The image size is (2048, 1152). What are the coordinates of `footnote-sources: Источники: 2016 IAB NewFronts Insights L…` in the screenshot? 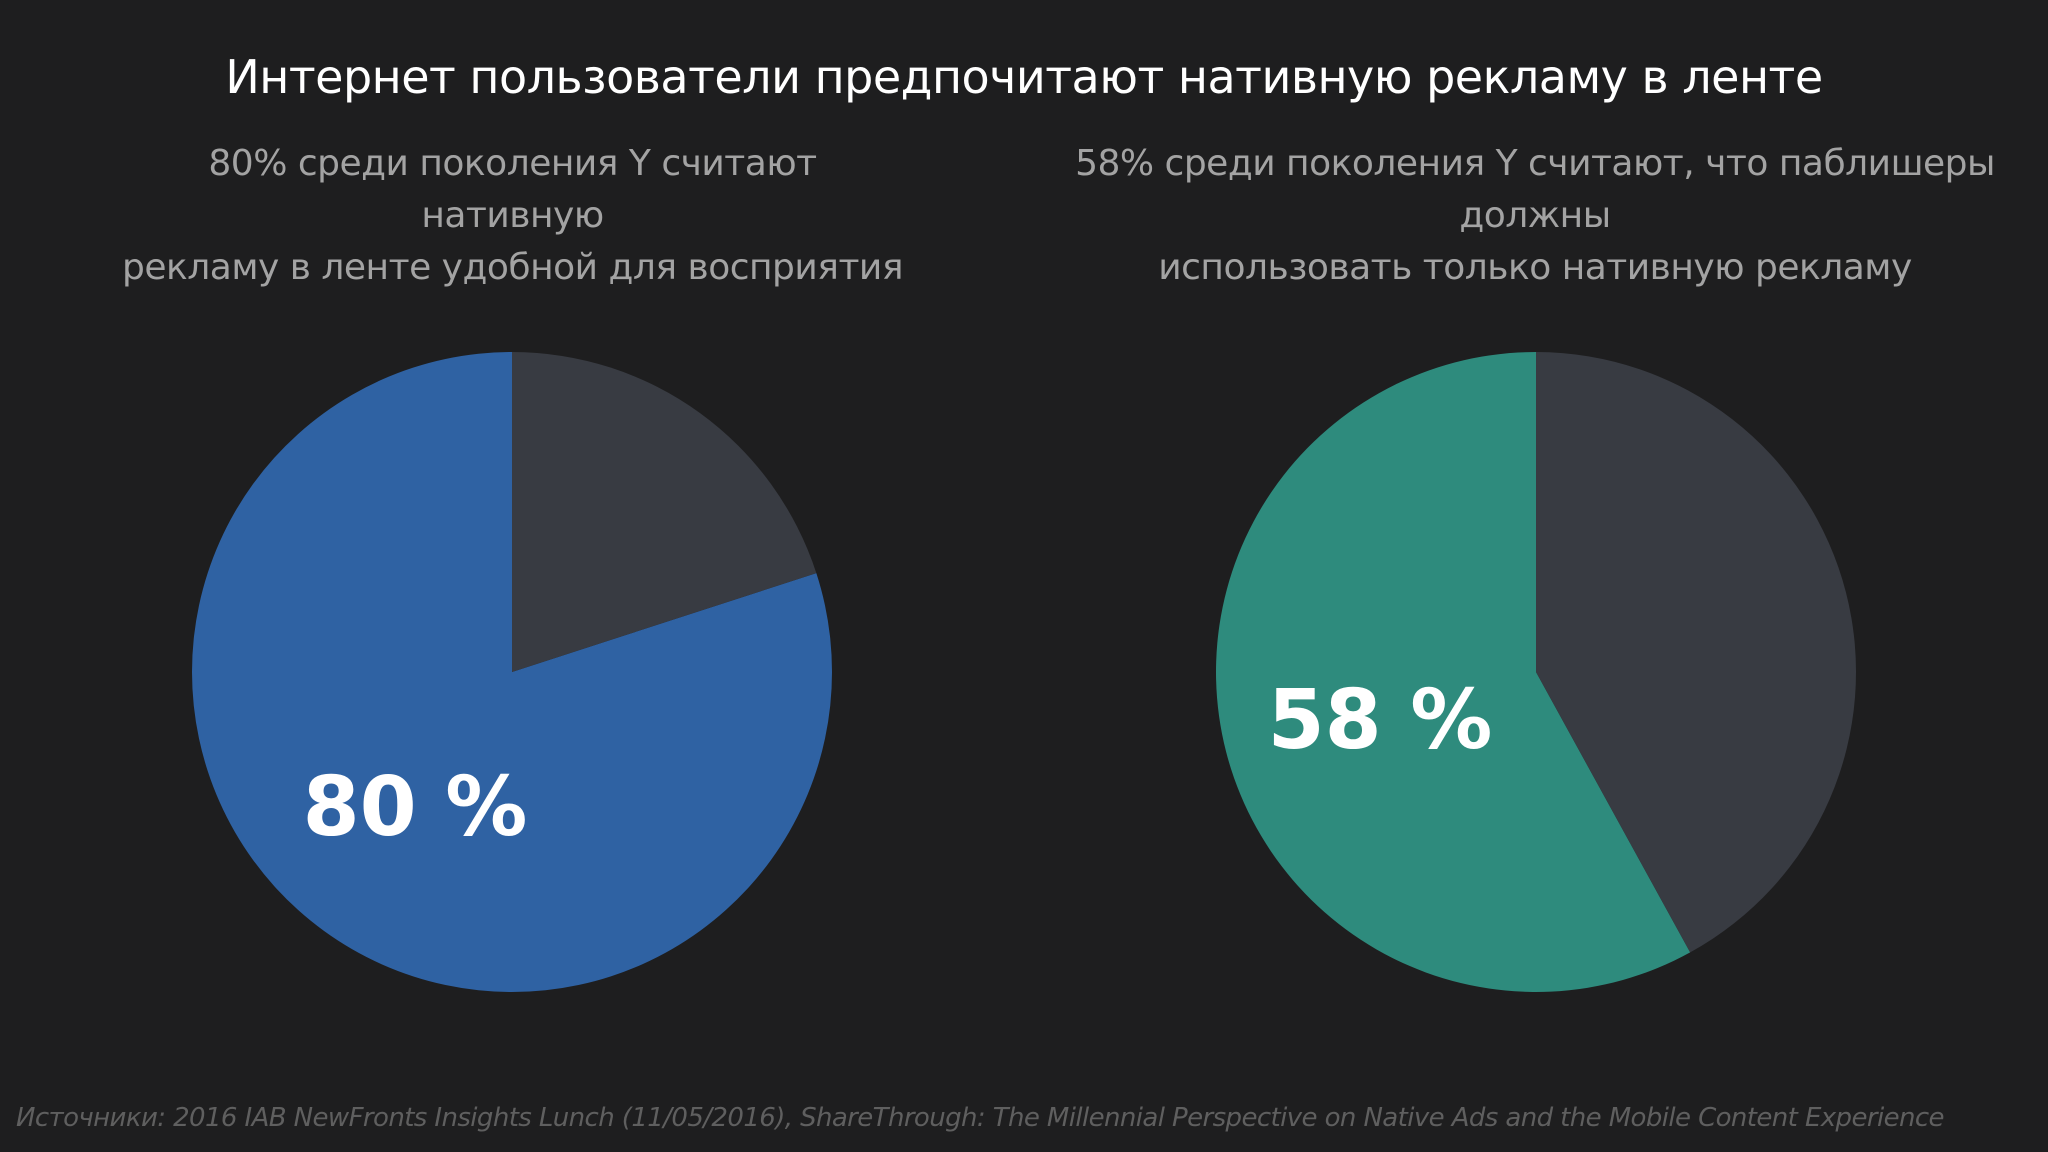 It's located at (980, 1118).